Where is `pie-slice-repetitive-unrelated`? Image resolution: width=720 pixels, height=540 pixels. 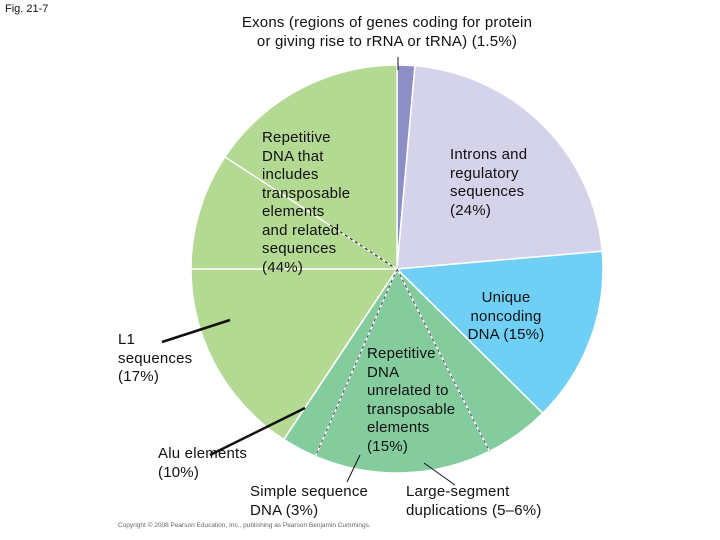 pie-slice-repetitive-unrelated is located at coordinates (402, 370).